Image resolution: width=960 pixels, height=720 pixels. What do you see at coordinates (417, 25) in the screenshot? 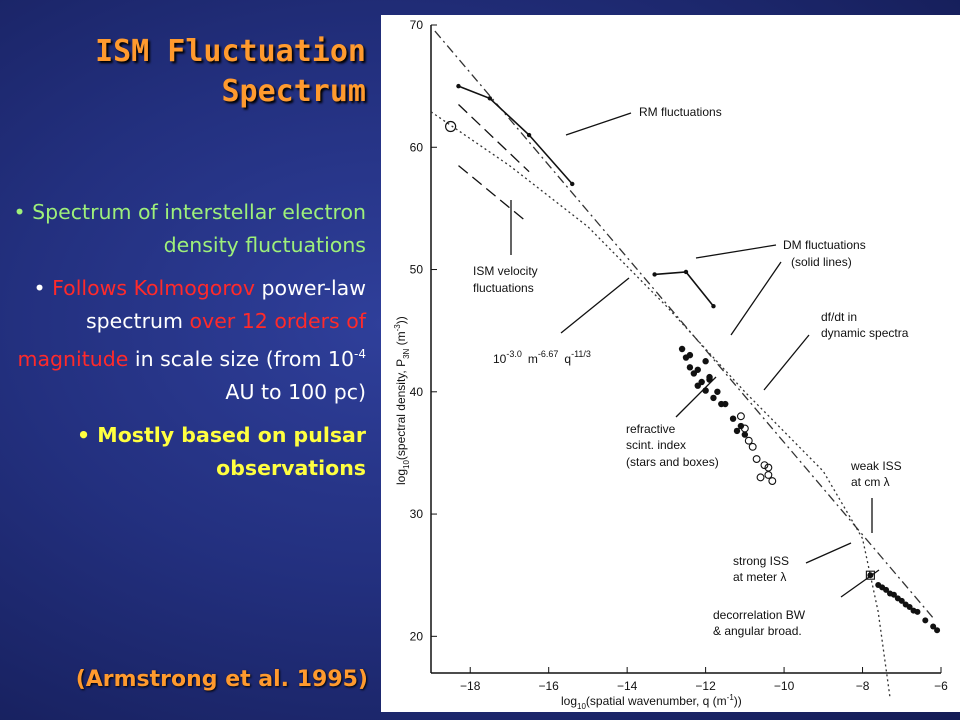
I see `y-tick-label: 70` at bounding box center [417, 25].